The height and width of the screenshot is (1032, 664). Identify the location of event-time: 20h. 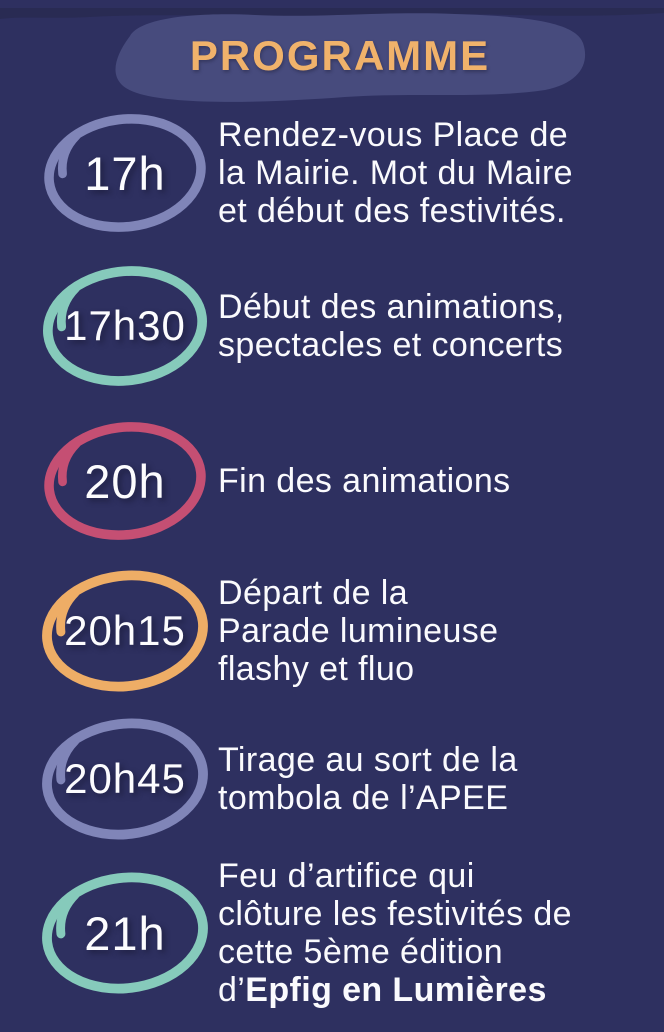
(125, 481).